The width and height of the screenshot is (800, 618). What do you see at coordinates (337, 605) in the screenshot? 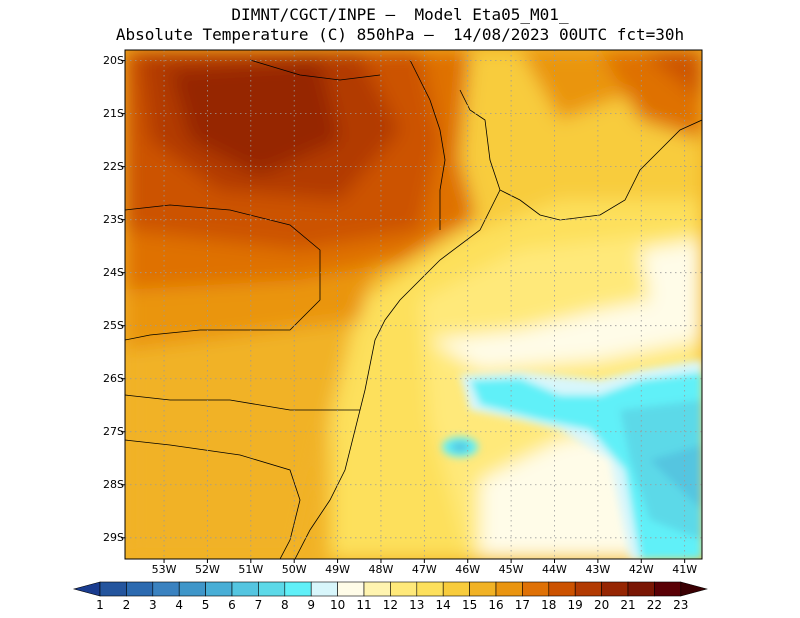
I see `colorbar-label: 10` at bounding box center [337, 605].